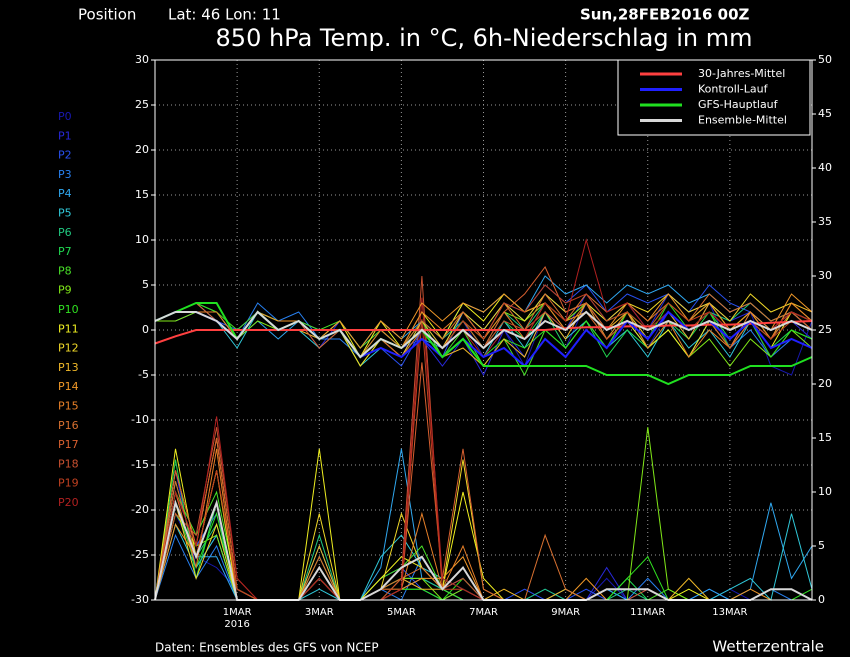  I want to click on y-tick-label: 0, so click(145, 329).